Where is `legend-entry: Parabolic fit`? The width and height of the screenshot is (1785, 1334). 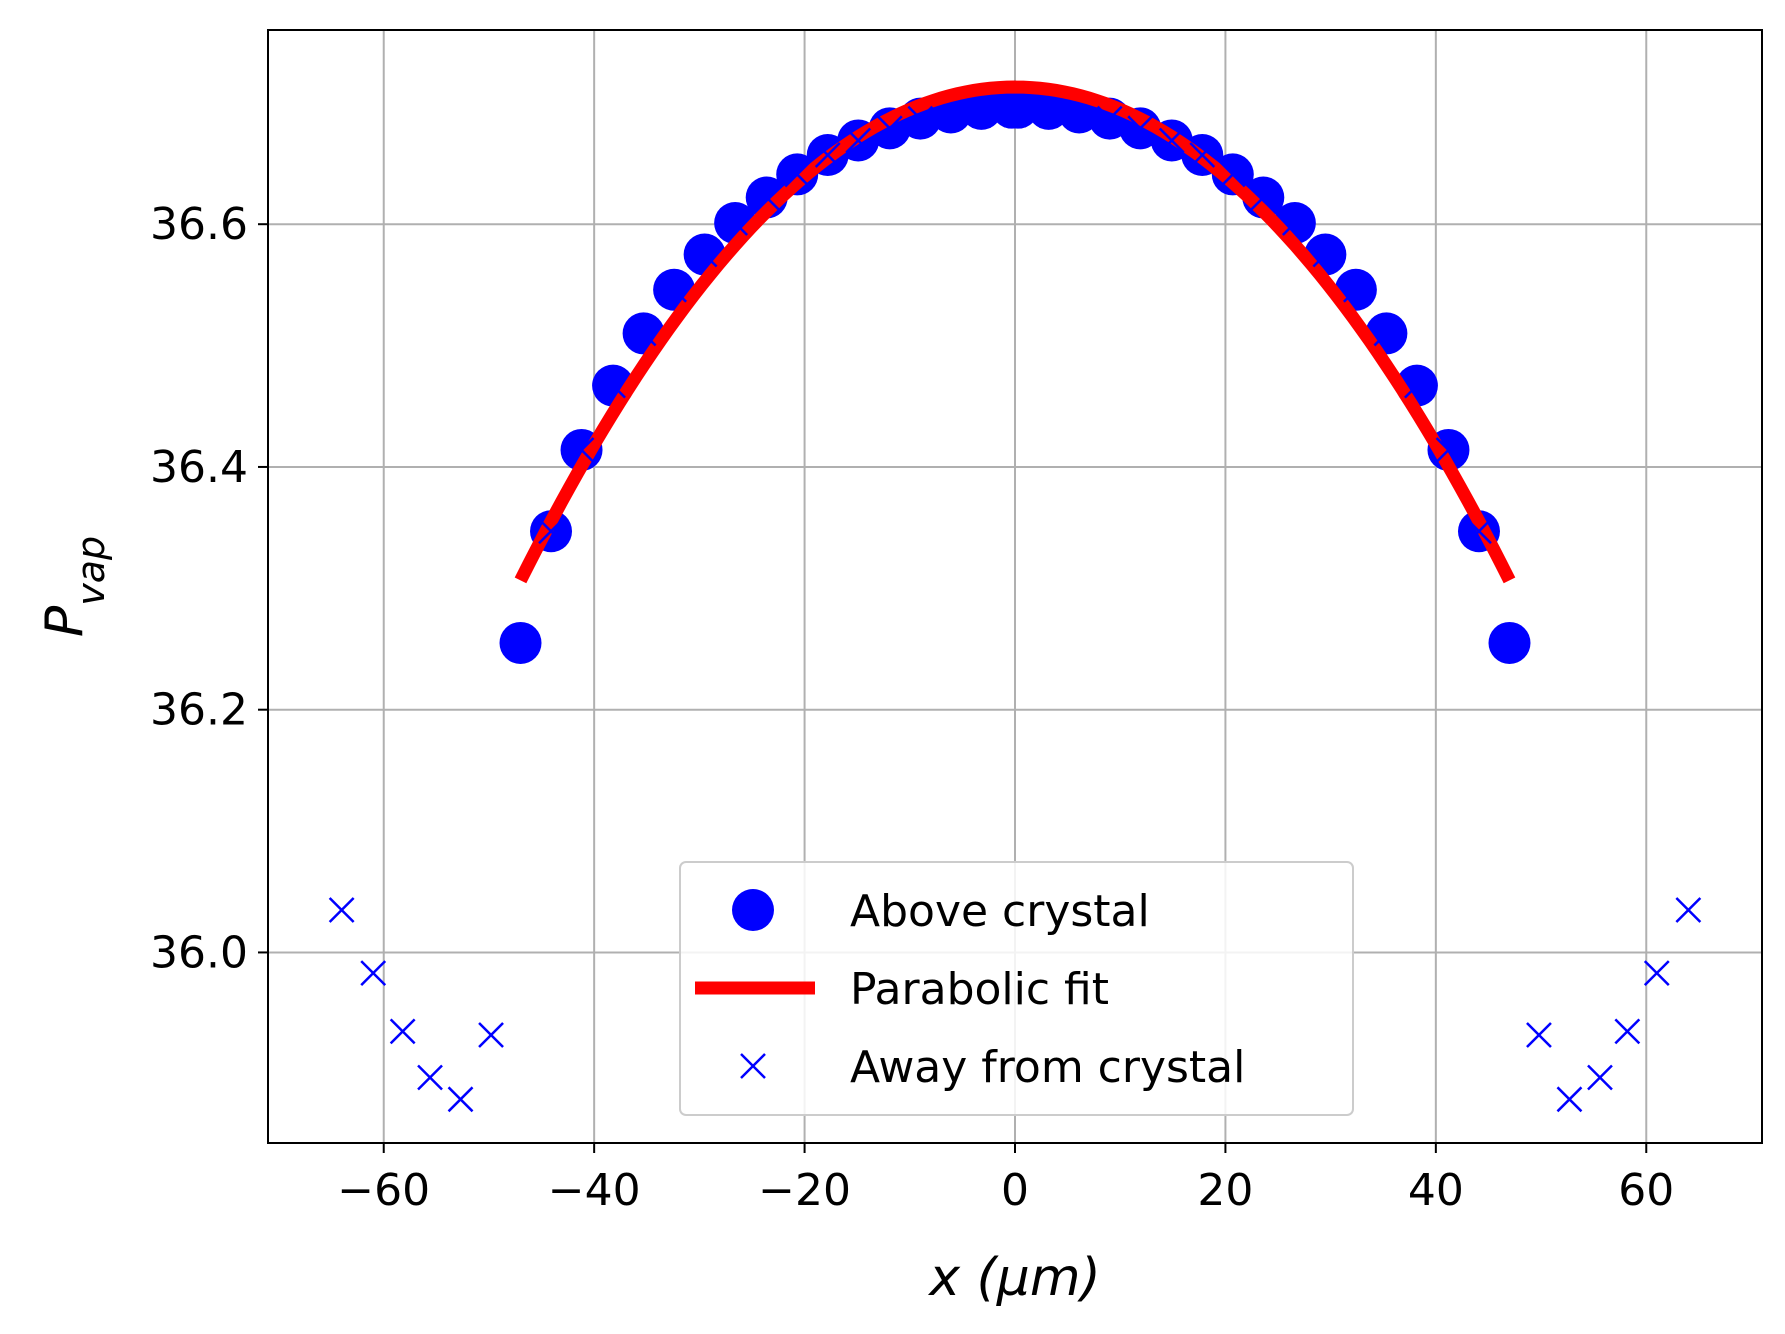 legend-entry: Parabolic fit is located at coordinates (902, 989).